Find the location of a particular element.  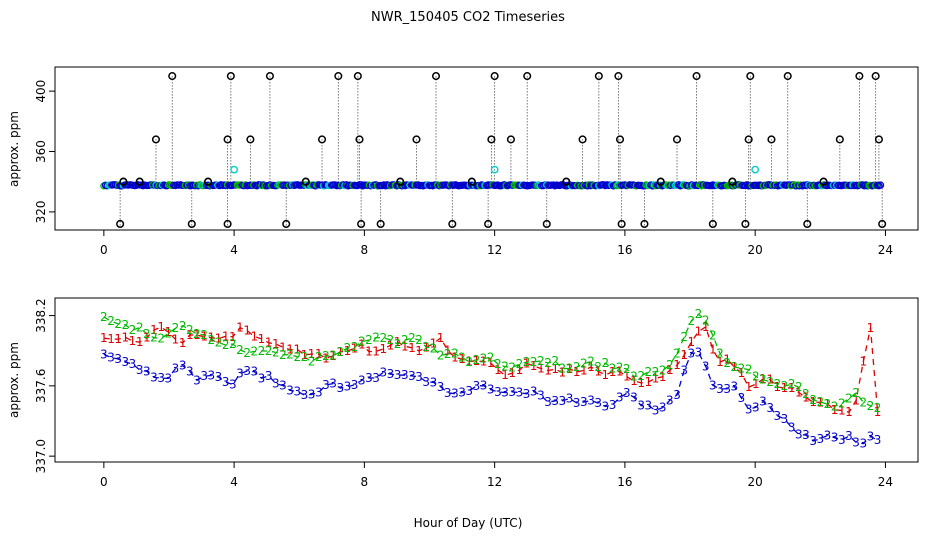

series-2-line is located at coordinates (490, 361).